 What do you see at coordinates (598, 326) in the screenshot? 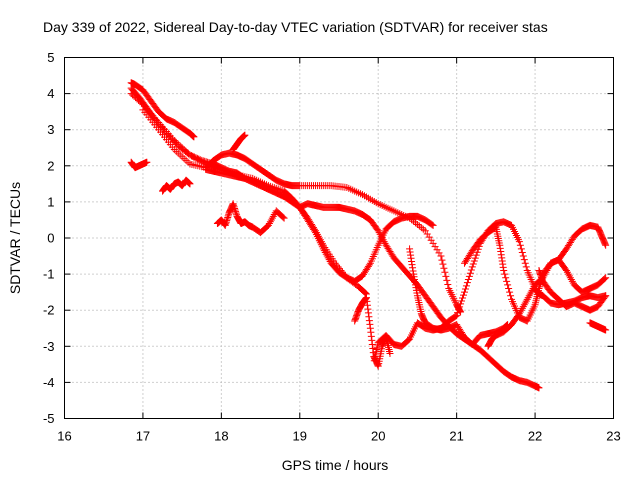
I see `series-track-o` at bounding box center [598, 326].